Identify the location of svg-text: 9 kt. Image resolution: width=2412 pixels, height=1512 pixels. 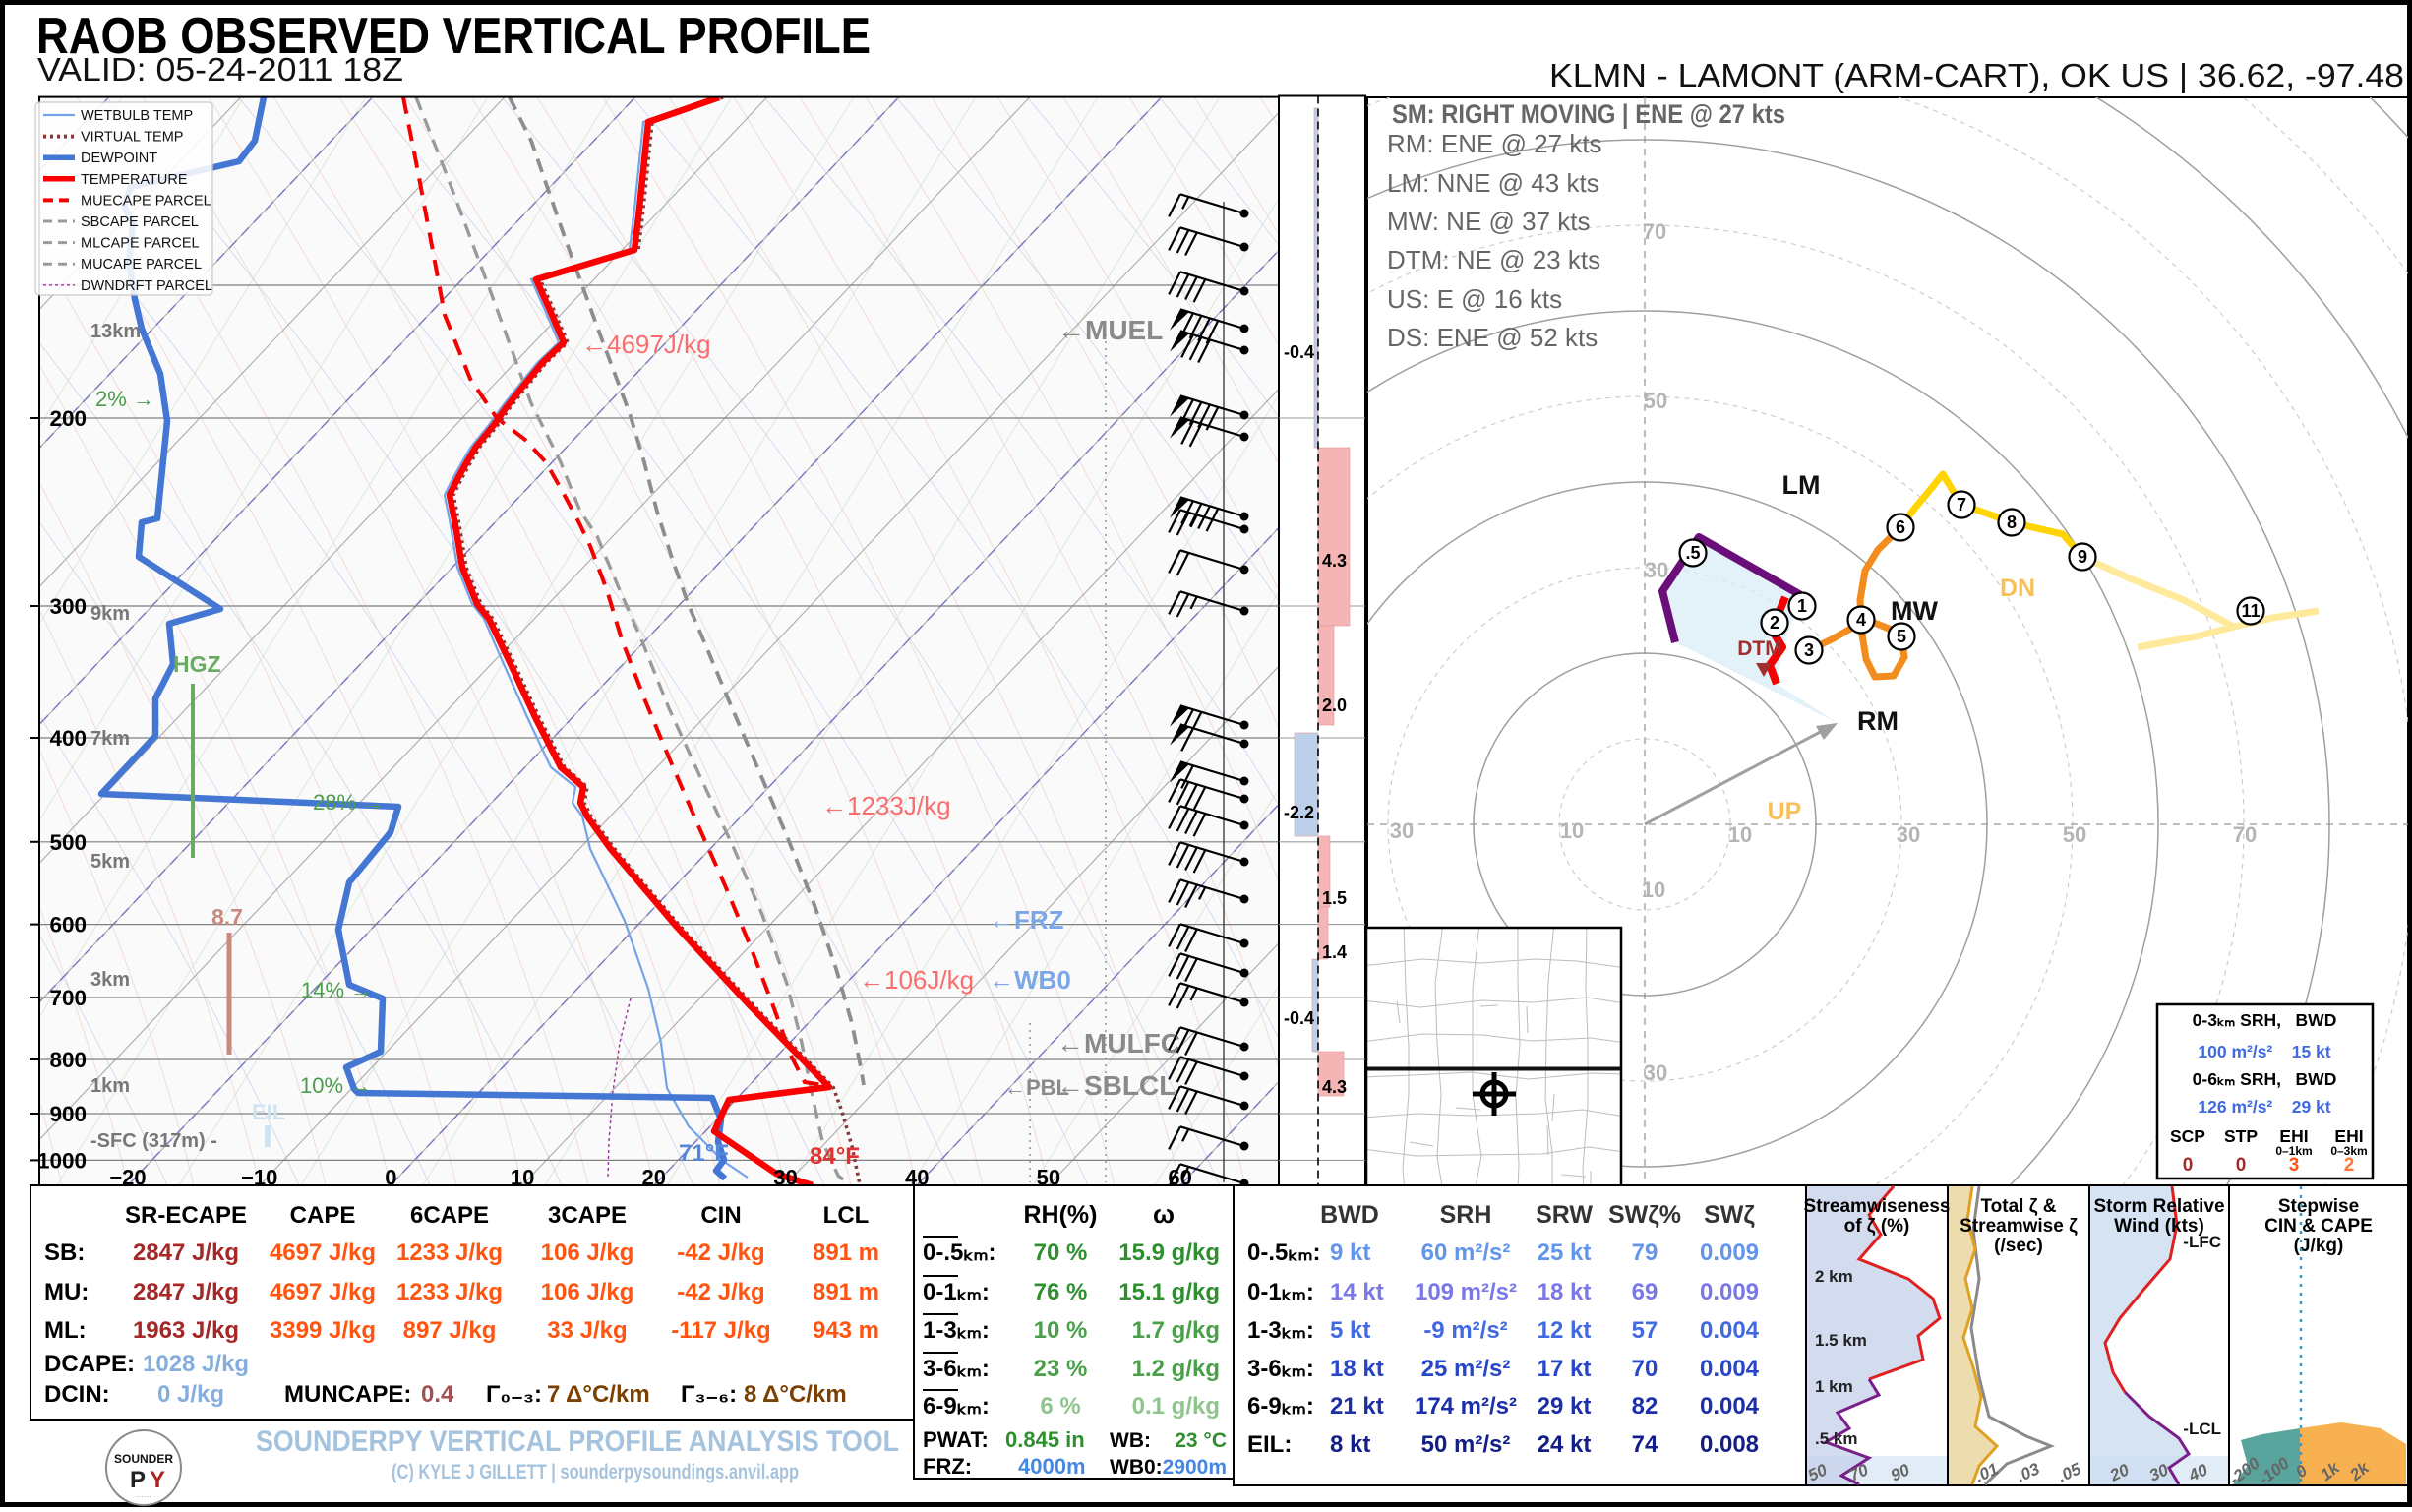
(1350, 1253).